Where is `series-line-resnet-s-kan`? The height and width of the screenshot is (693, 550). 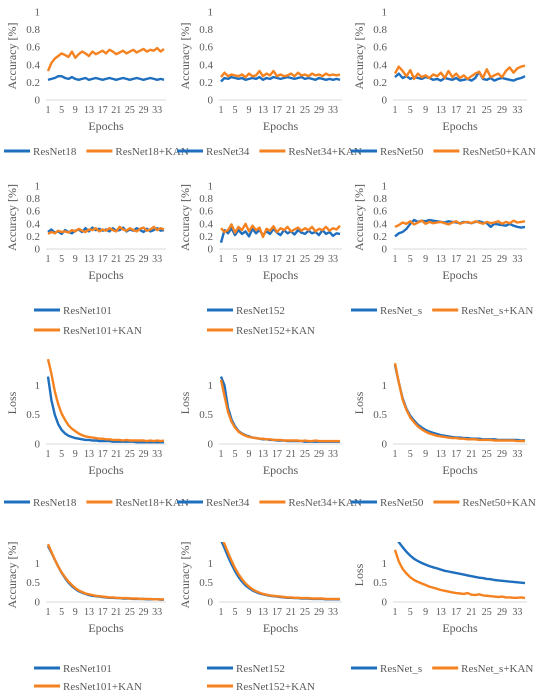 series-line-resnet-s-kan is located at coordinates (459, 574).